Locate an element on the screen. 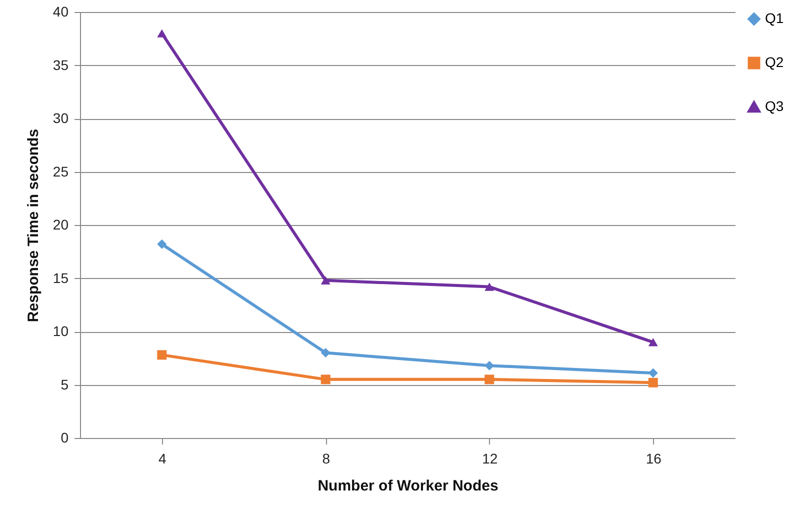 The height and width of the screenshot is (514, 808). x-tick-label: 12 is located at coordinates (490, 458).